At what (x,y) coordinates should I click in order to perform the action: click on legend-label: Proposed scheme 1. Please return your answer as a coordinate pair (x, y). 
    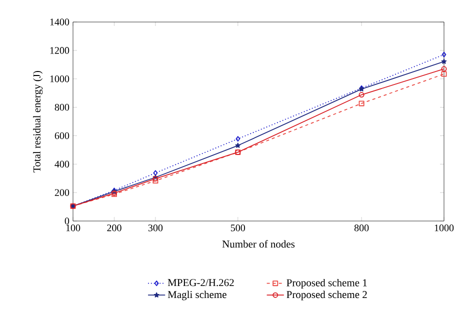
    Looking at the image, I should click on (326, 283).